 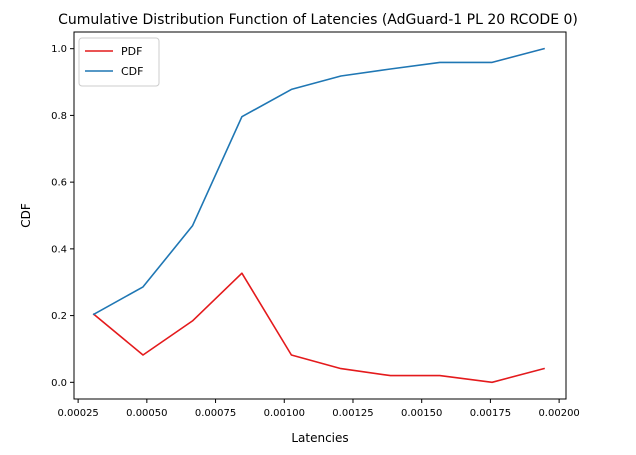 What do you see at coordinates (319, 438) in the screenshot?
I see `x-axis-label: Latencies` at bounding box center [319, 438].